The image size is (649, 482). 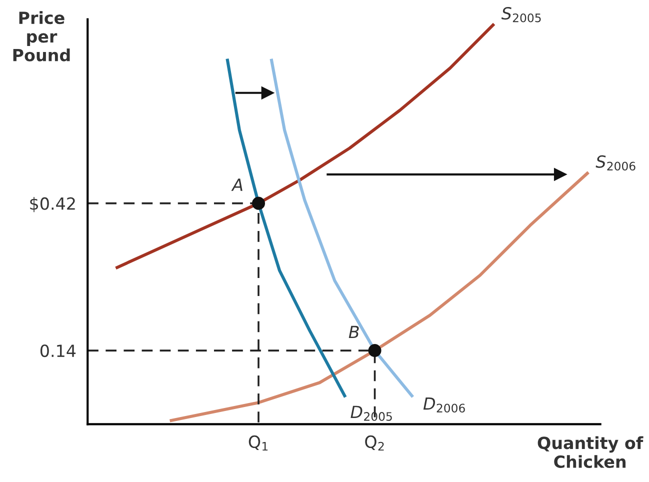 I want to click on y-tick-label: $0.42, so click(x=52, y=204).